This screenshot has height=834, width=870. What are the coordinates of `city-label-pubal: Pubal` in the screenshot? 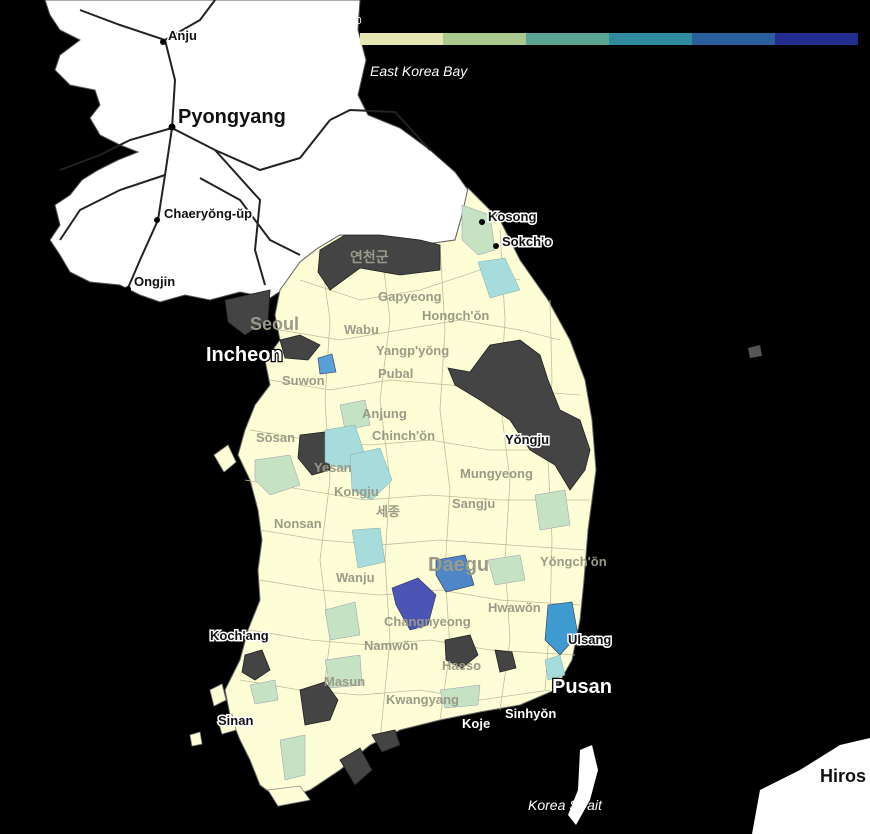 It's located at (395, 373).